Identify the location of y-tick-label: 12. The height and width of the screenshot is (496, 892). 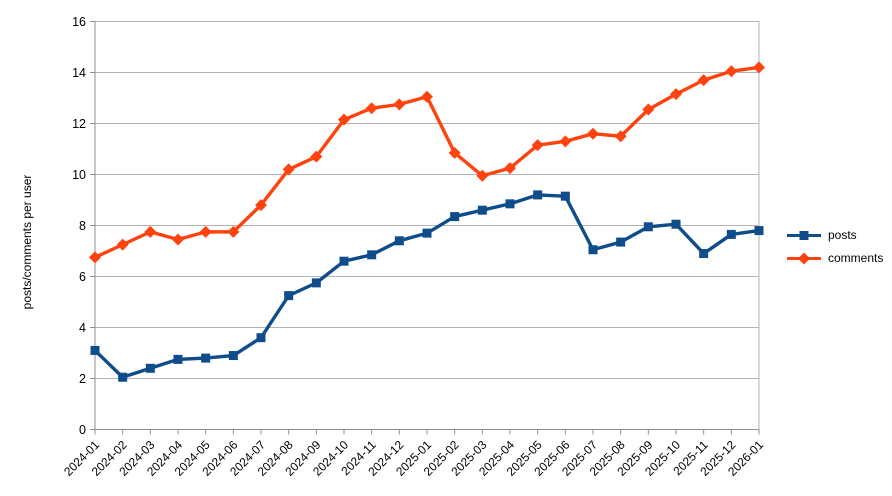
(79, 124).